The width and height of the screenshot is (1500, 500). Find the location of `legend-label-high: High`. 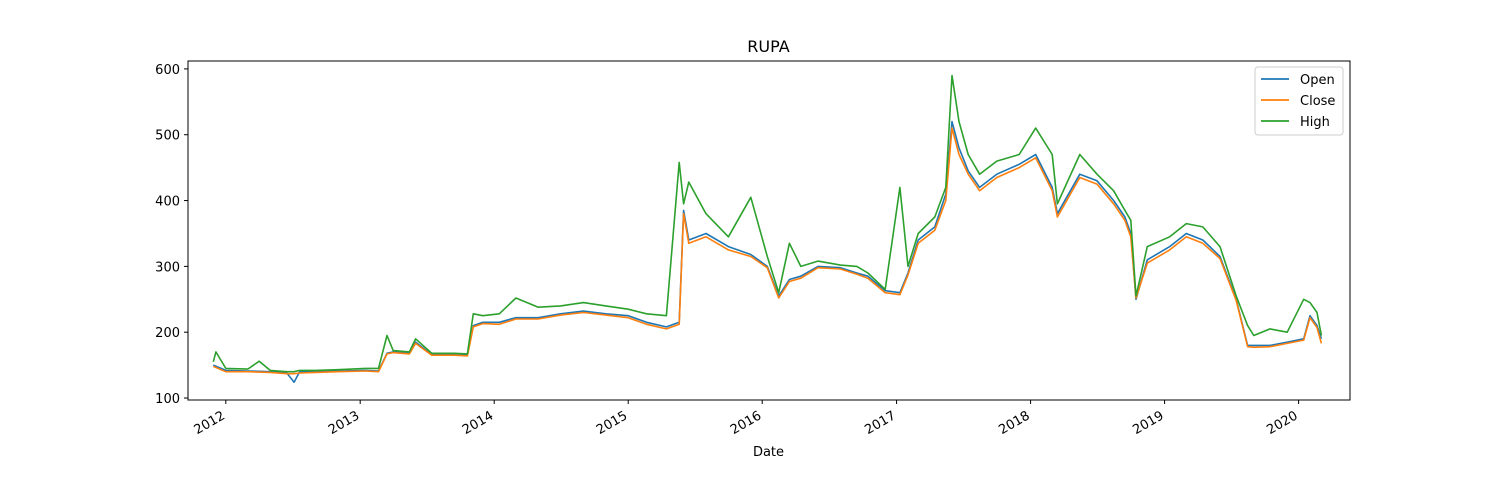

legend-label-high: High is located at coordinates (1315, 122).